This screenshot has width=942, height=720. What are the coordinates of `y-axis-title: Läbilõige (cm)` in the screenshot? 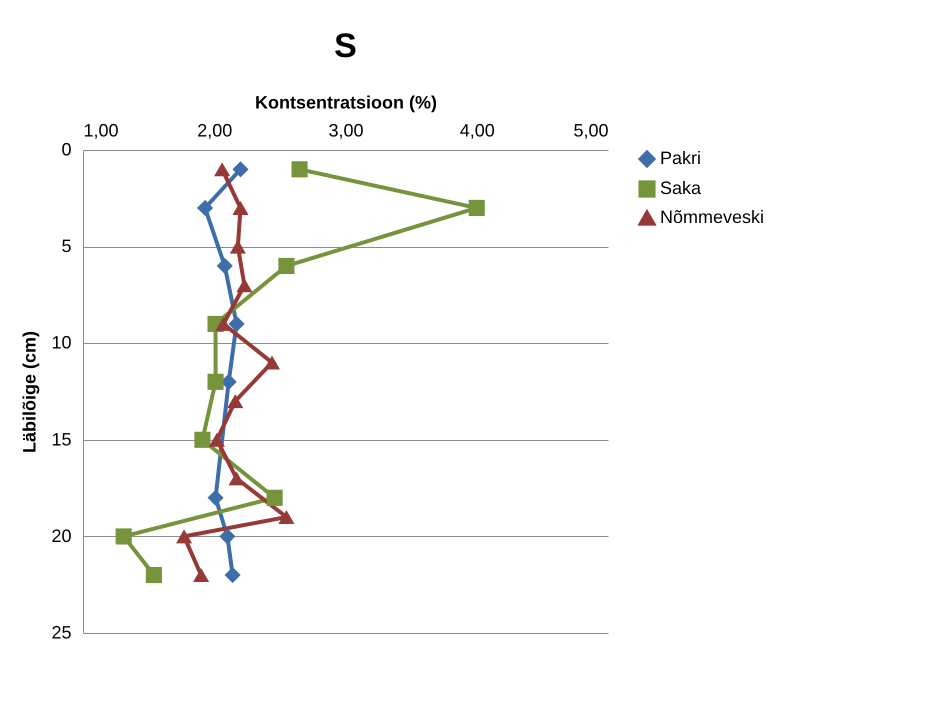 It's located at (29, 392).